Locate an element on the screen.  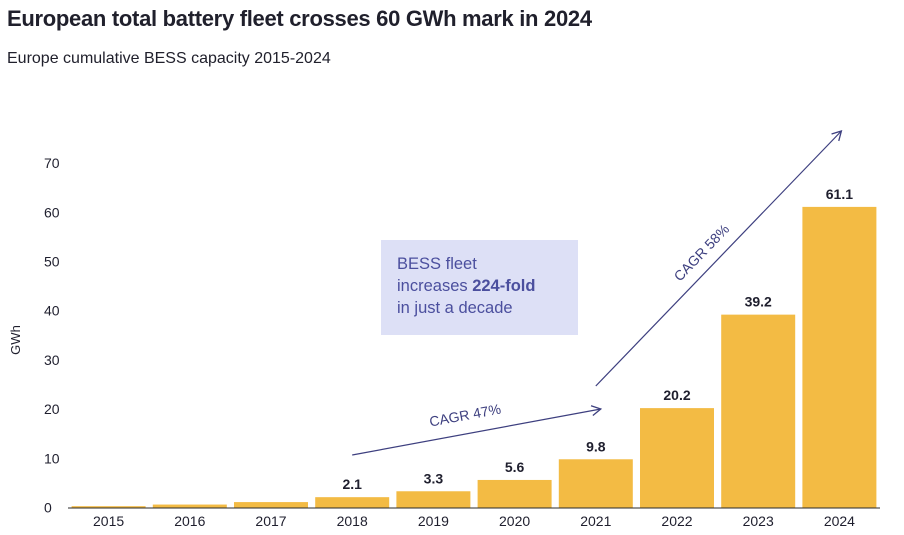
x-tick-label-2021: 2021 is located at coordinates (595, 521).